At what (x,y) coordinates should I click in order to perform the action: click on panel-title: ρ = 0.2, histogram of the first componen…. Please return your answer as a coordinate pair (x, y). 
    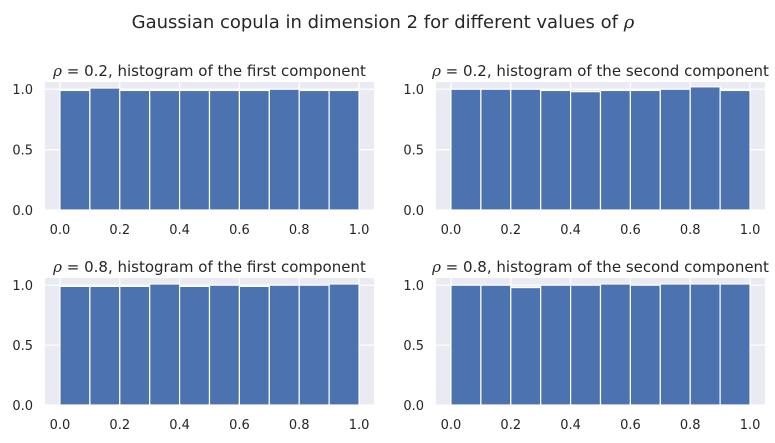
    Looking at the image, I should click on (209, 71).